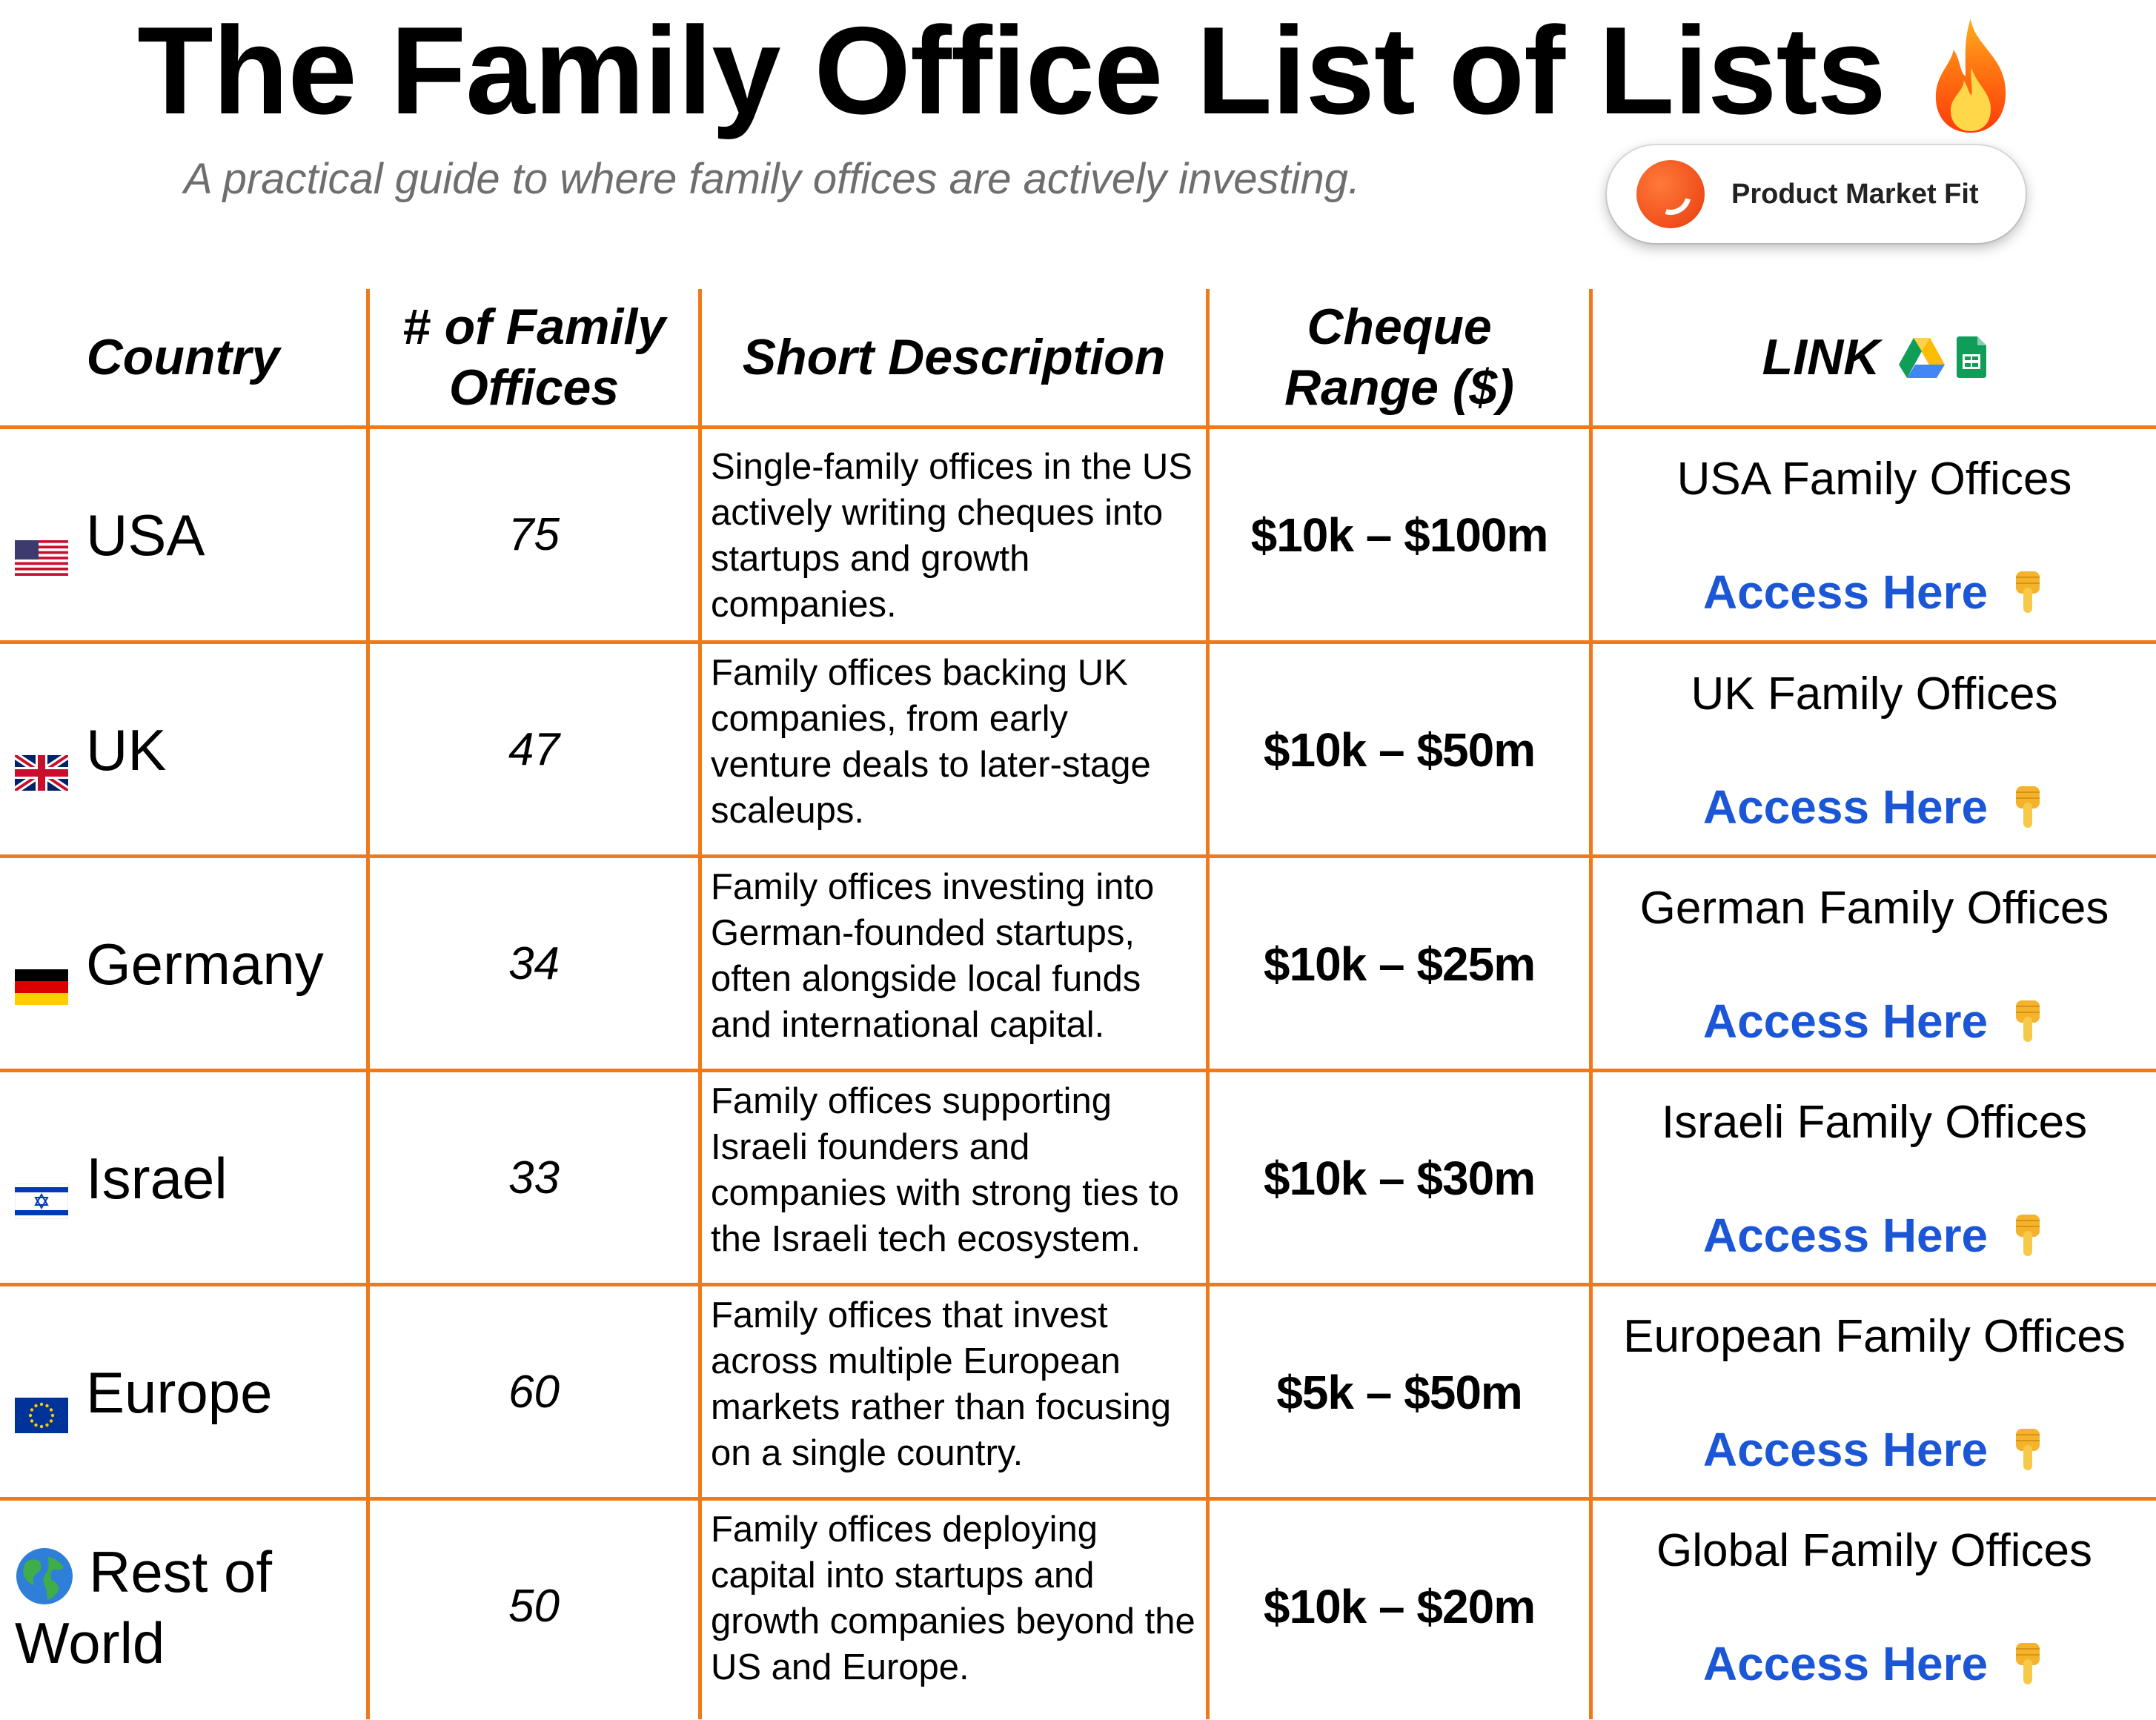  What do you see at coordinates (534, 1177) in the screenshot?
I see `family-office-count: 33` at bounding box center [534, 1177].